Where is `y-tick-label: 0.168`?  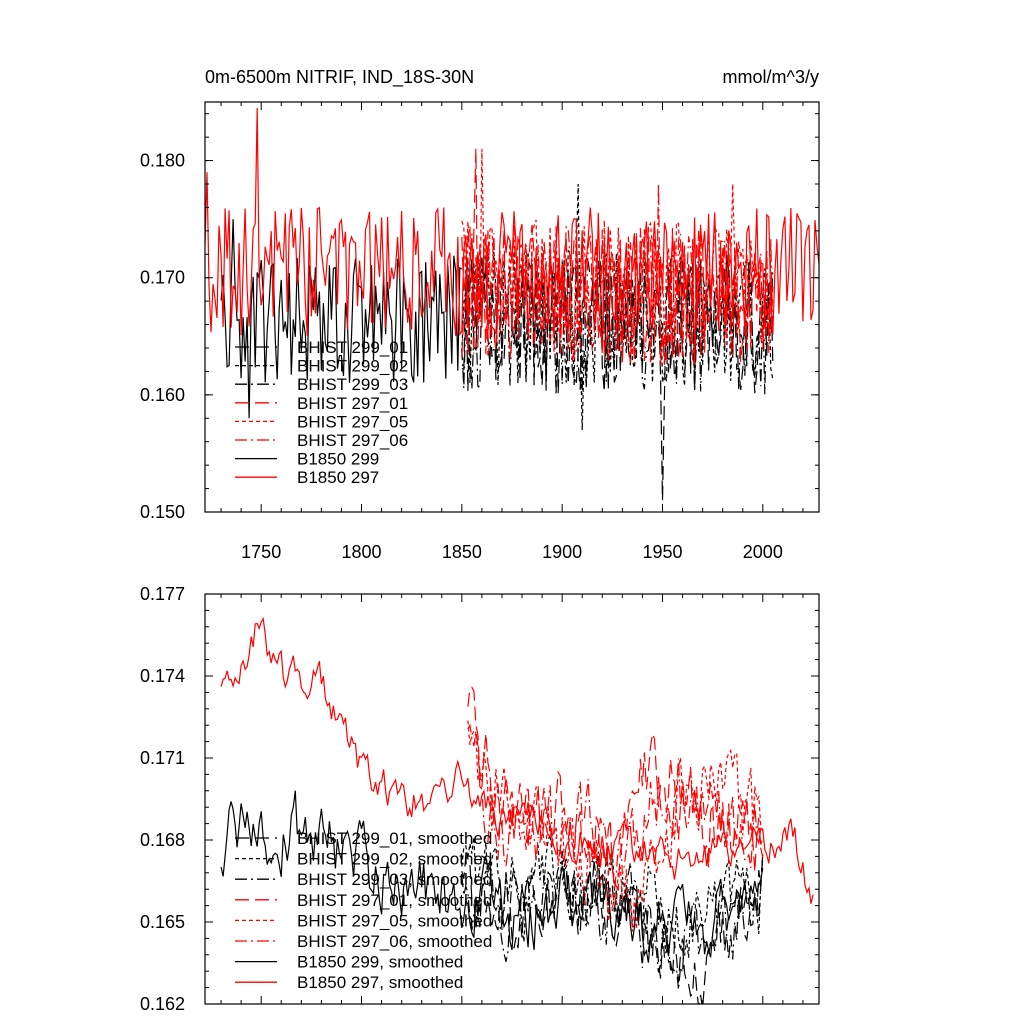
y-tick-label: 0.168 is located at coordinates (162, 840).